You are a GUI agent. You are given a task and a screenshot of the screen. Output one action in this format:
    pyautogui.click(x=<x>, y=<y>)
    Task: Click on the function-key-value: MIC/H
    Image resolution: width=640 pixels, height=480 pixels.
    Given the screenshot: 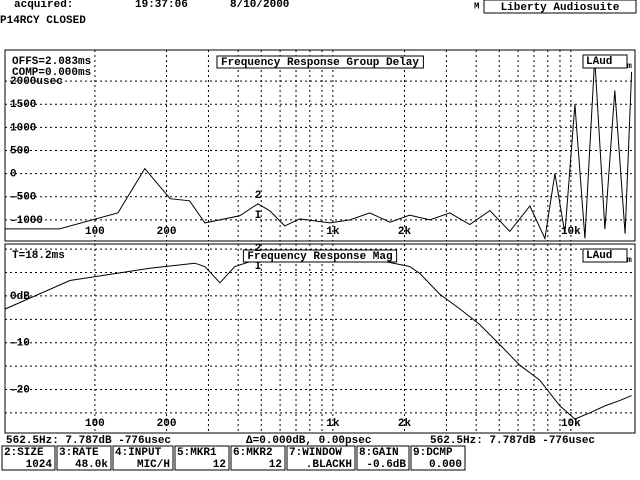 What is the action you would take?
    pyautogui.click(x=153, y=465)
    